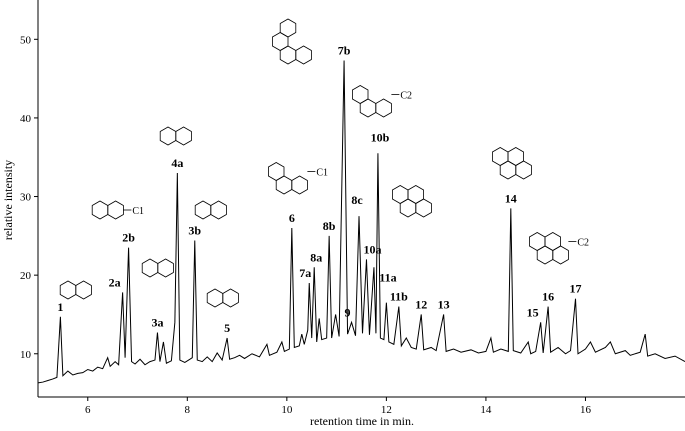  Describe the element at coordinates (227, 328) in the screenshot. I see `peak-label: 5` at that location.